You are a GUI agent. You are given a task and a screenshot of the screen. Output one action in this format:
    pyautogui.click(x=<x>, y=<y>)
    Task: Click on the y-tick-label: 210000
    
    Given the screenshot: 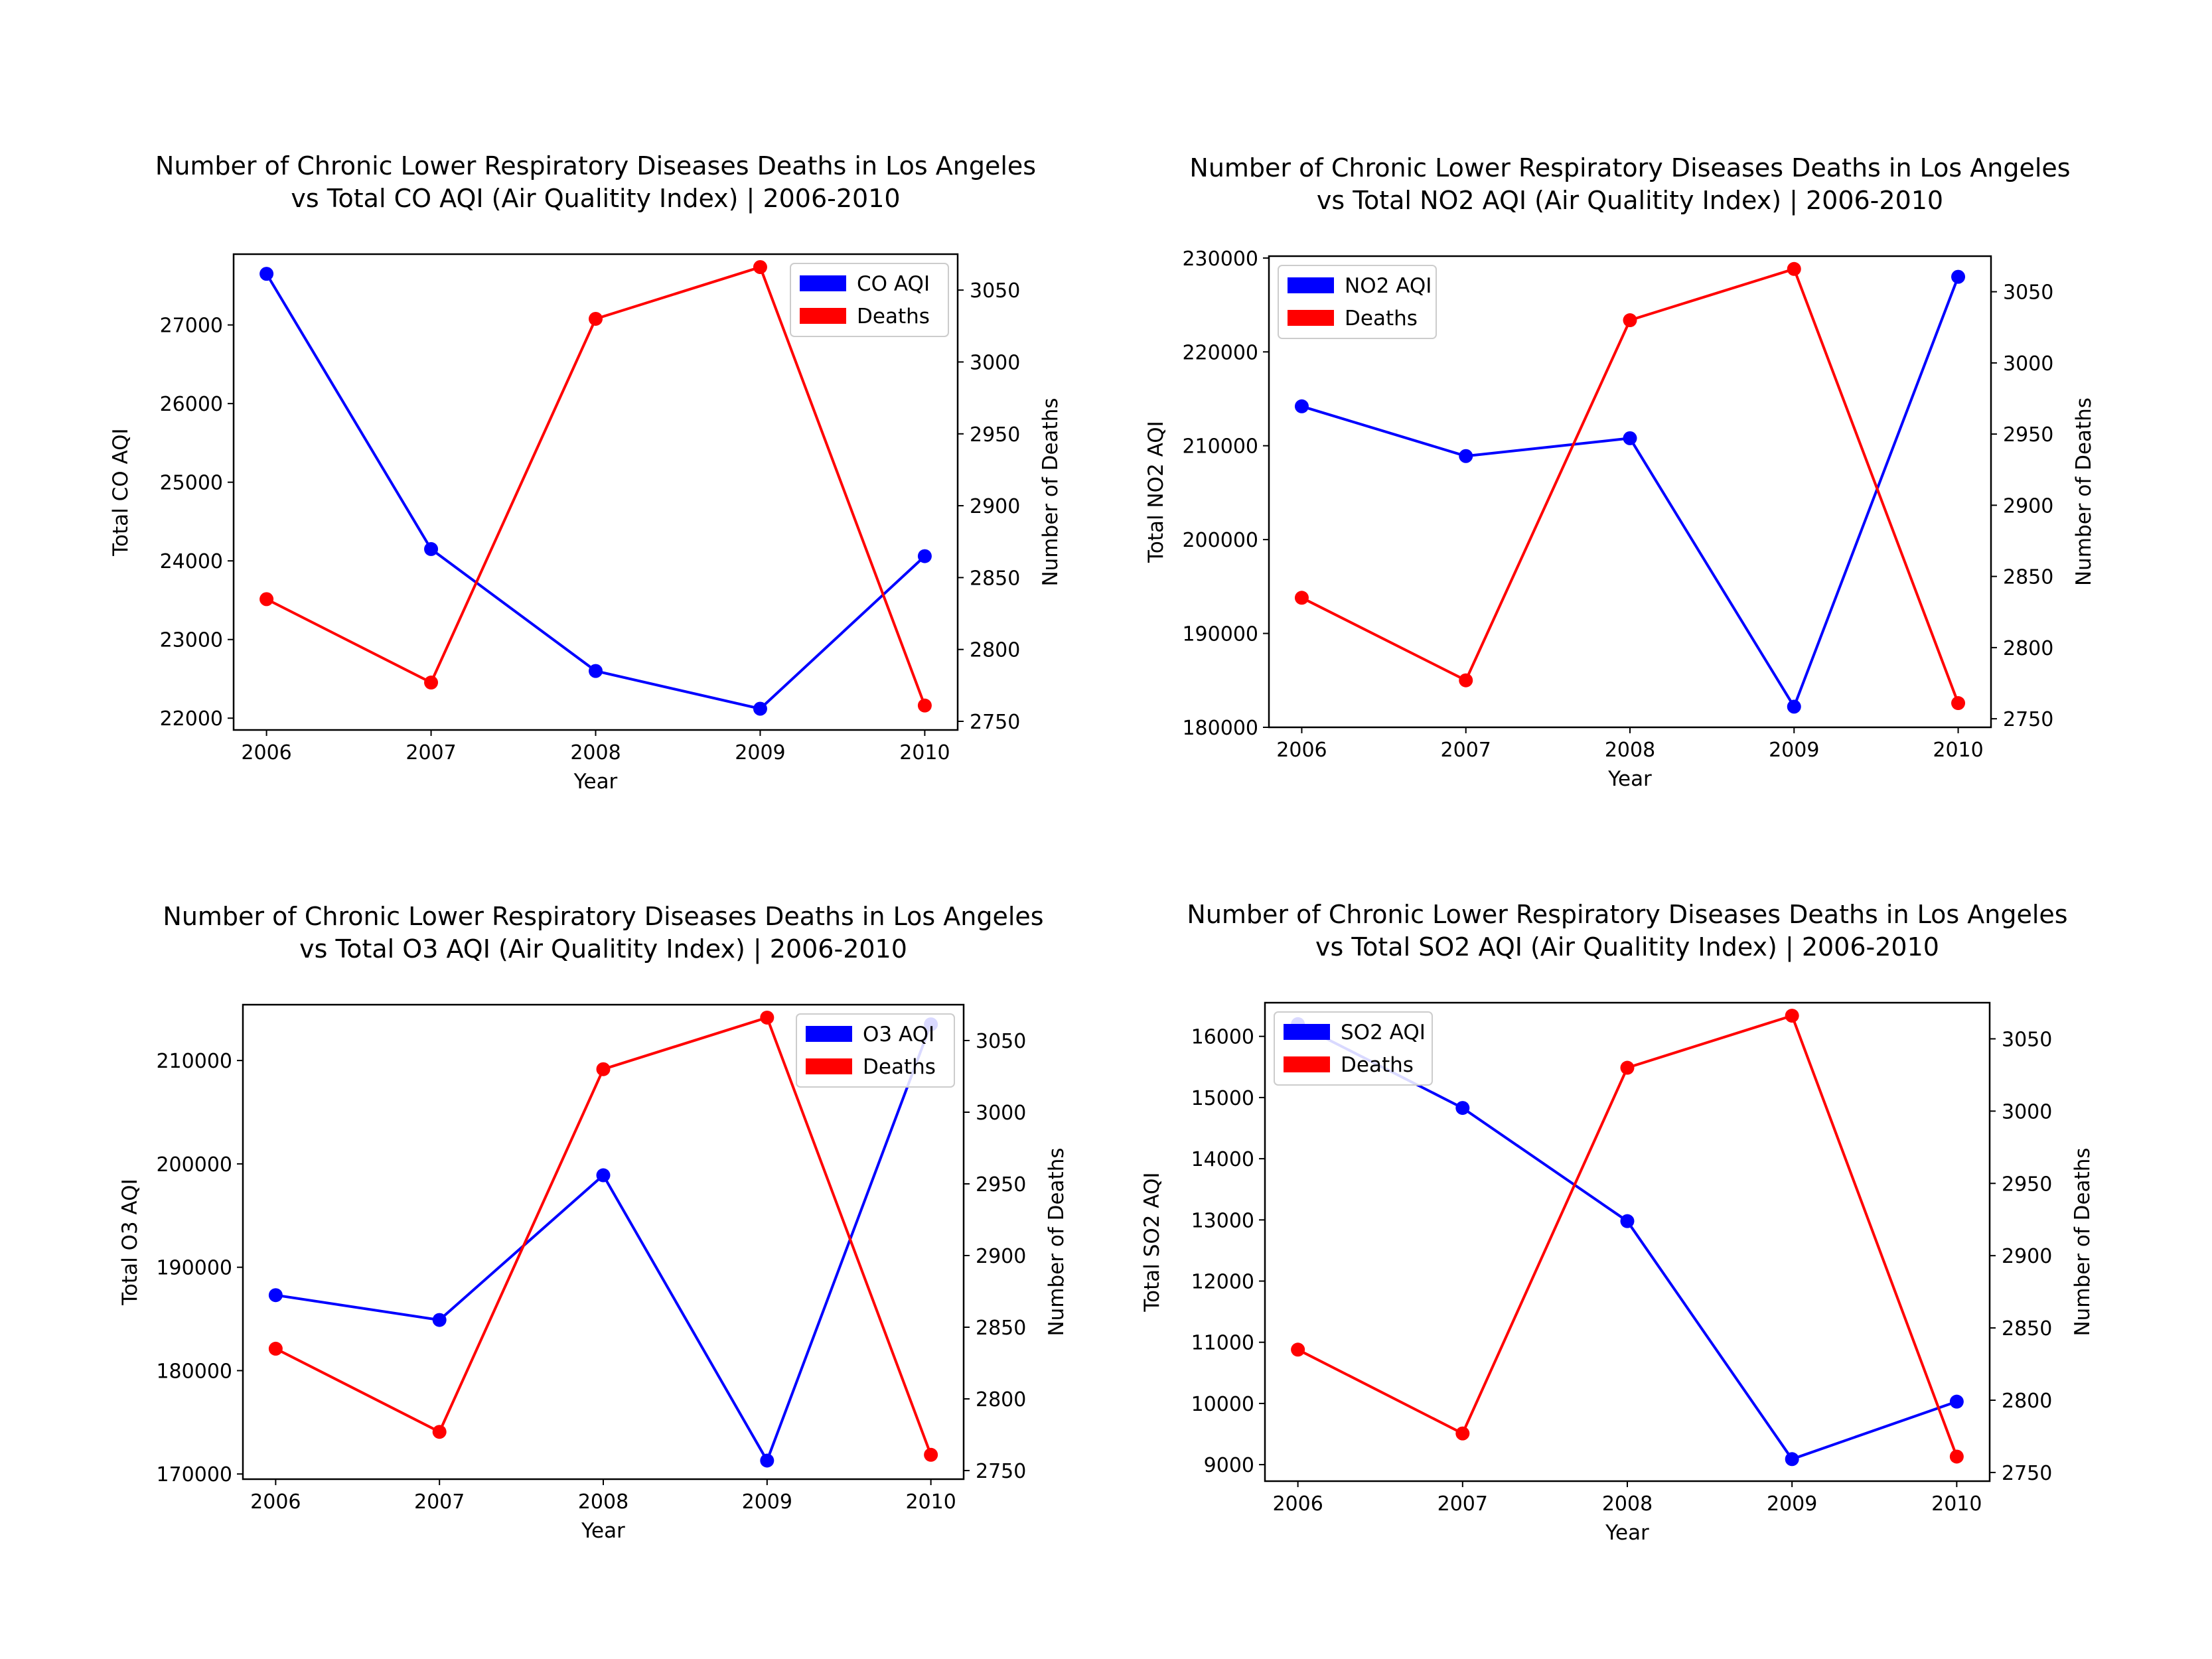 What is the action you would take?
    pyautogui.click(x=1220, y=447)
    